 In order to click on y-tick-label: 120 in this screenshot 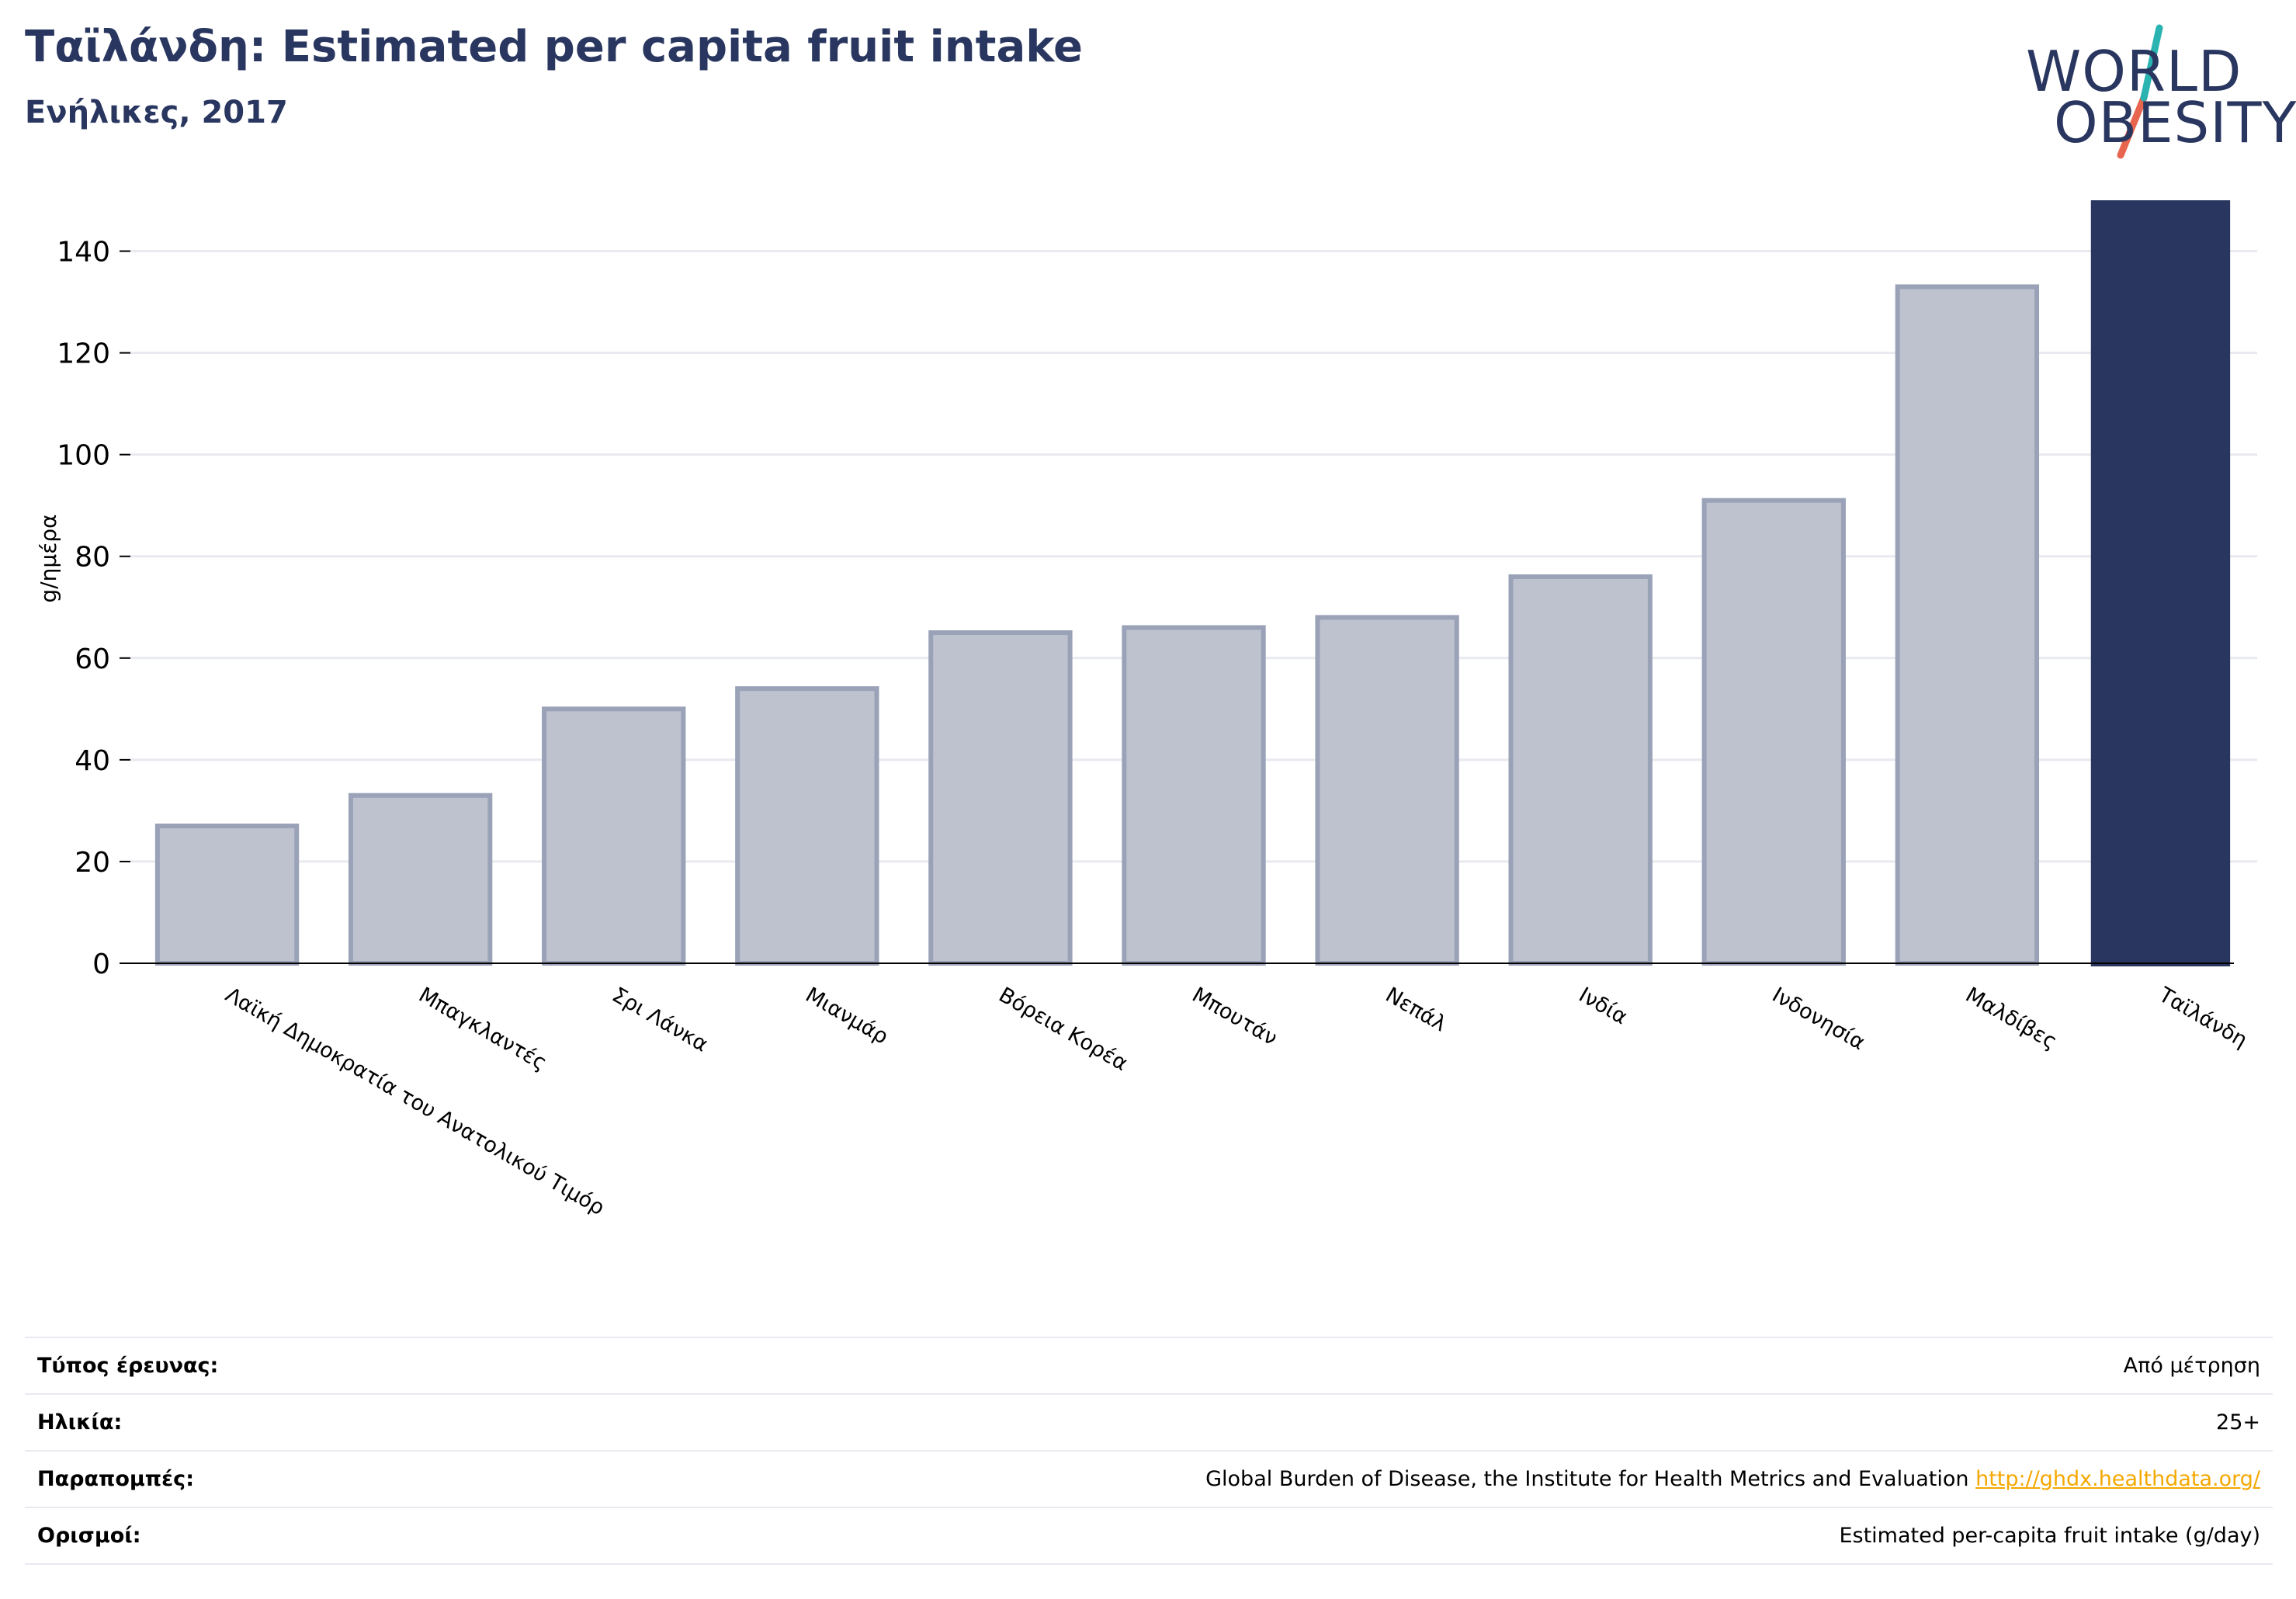, I will do `click(83, 354)`.